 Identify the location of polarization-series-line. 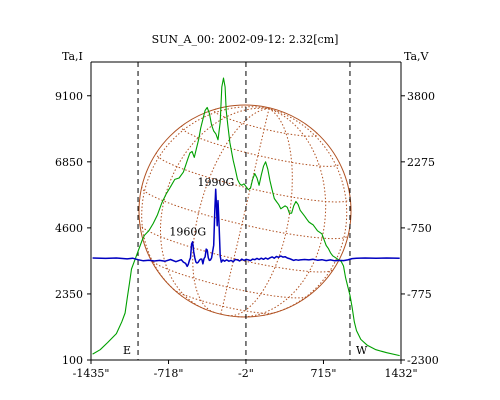
(246, 228).